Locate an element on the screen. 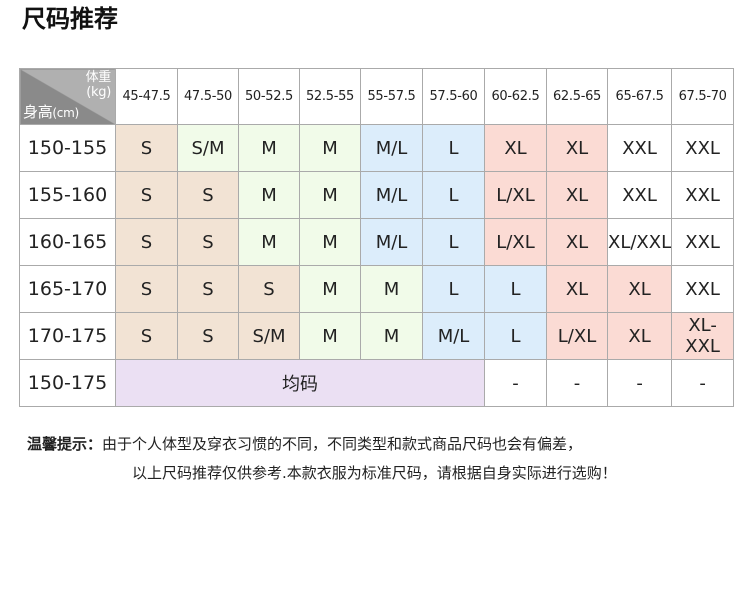 Image resolution: width=750 pixels, height=605 pixels. height-row-header: 150-155 is located at coordinates (67, 148).